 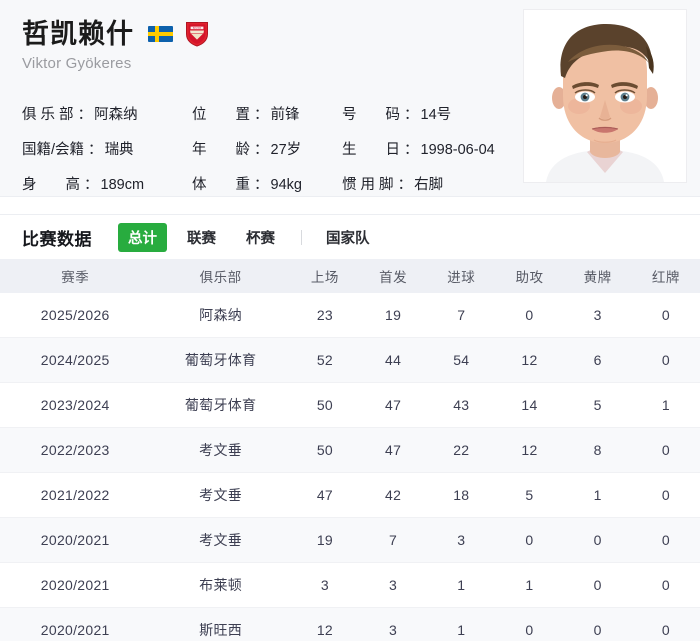 I want to click on player-name-en: Viktor Gyökeres, so click(x=77, y=63).